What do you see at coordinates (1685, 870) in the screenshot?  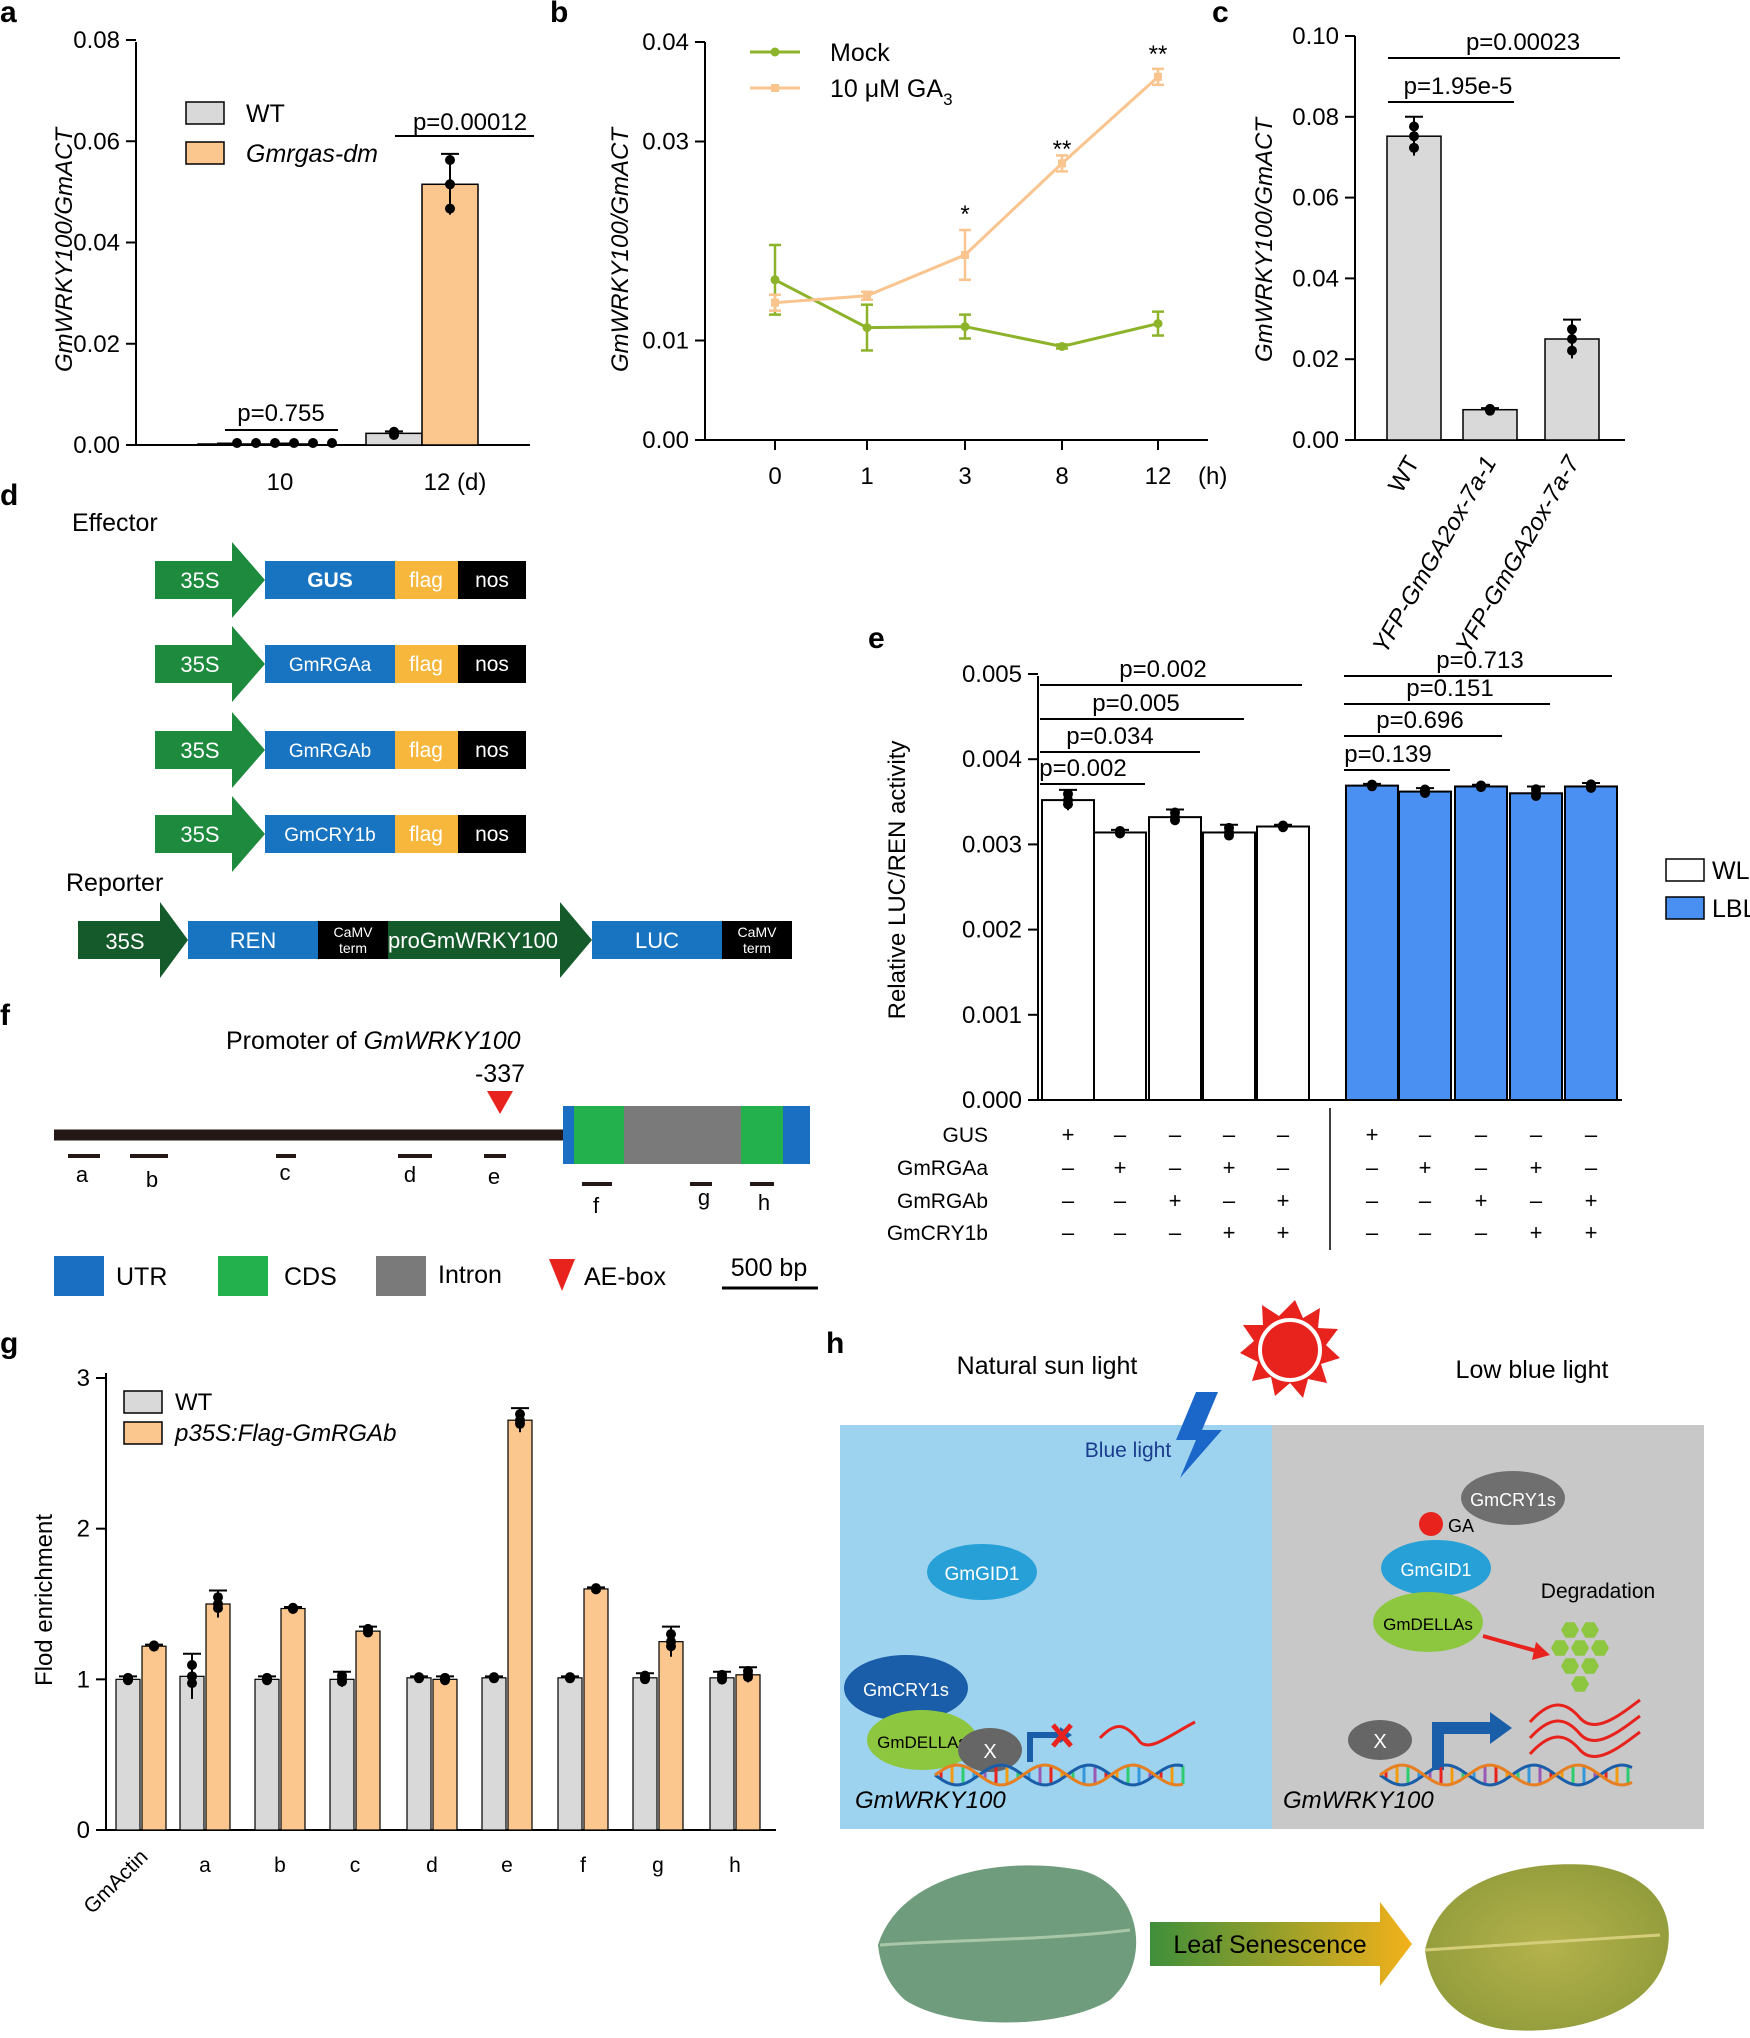 I see `e-legend-wl-swatch` at bounding box center [1685, 870].